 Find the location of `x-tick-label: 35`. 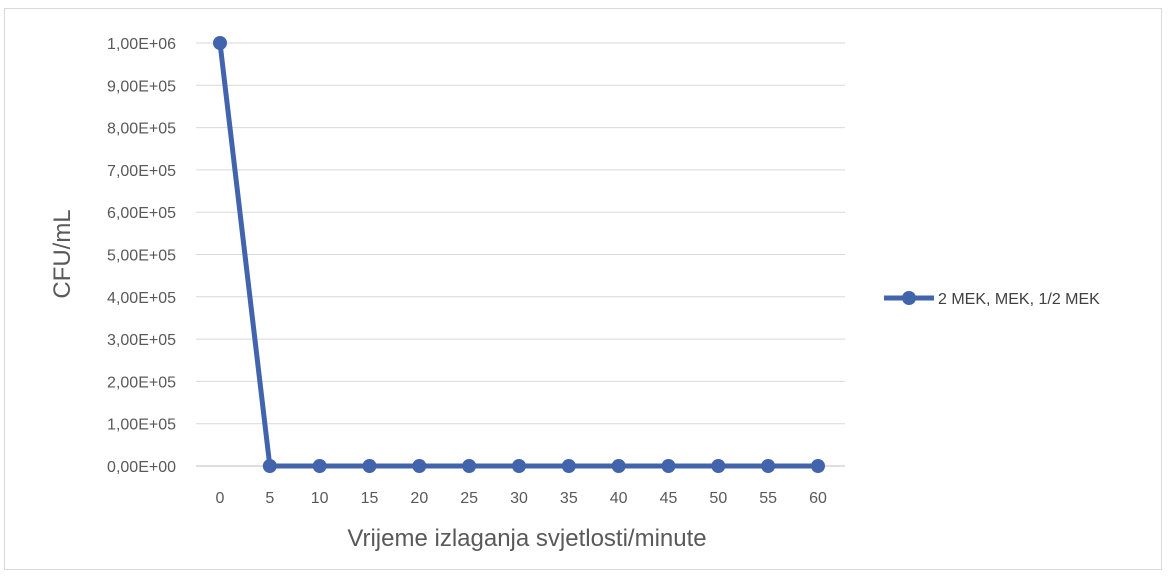

x-tick-label: 35 is located at coordinates (569, 498).